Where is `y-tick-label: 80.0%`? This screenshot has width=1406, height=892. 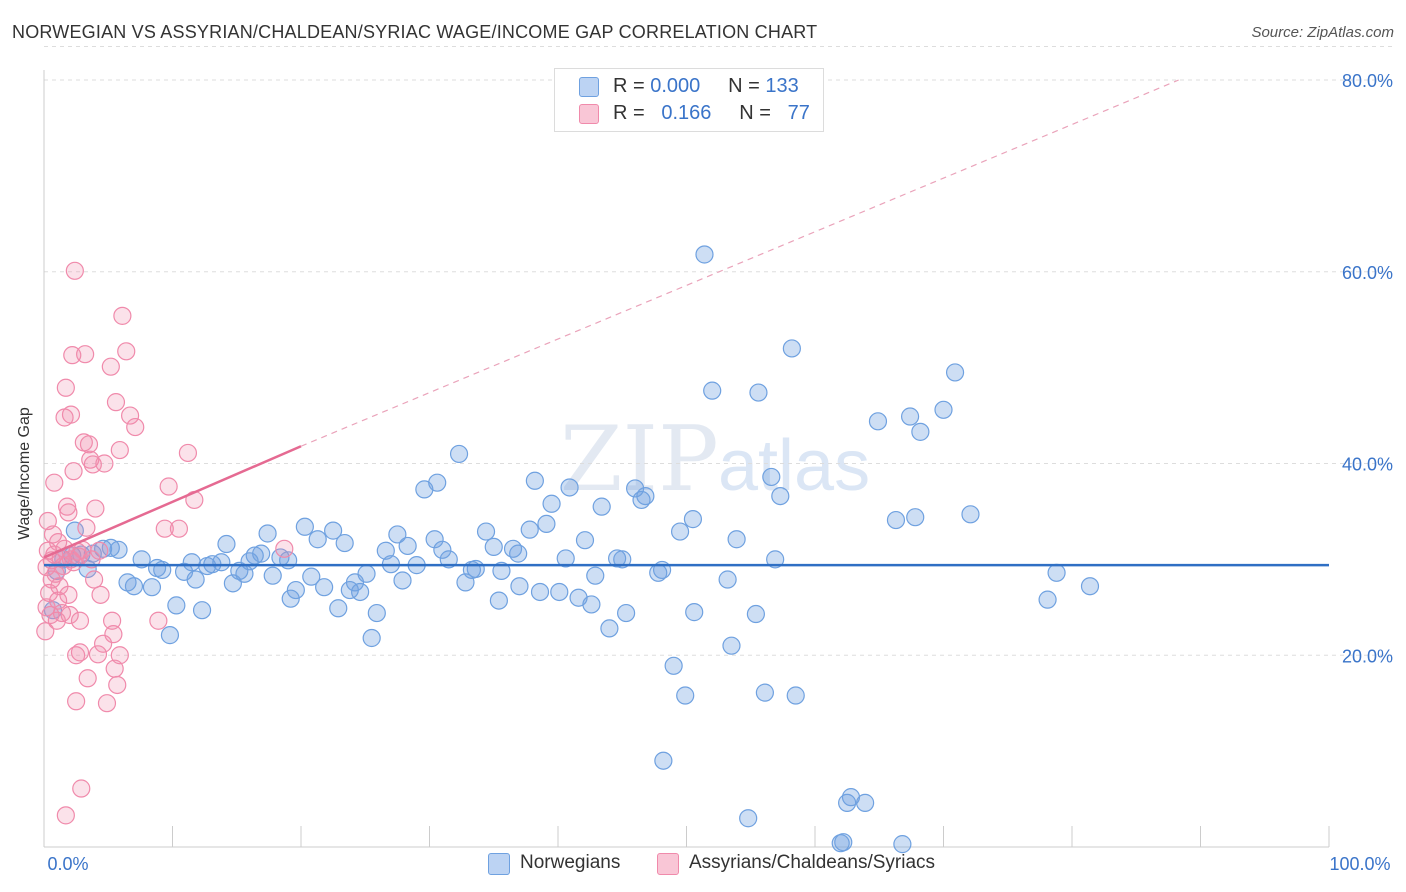 y-tick-label: 80.0% is located at coordinates (1367, 81).